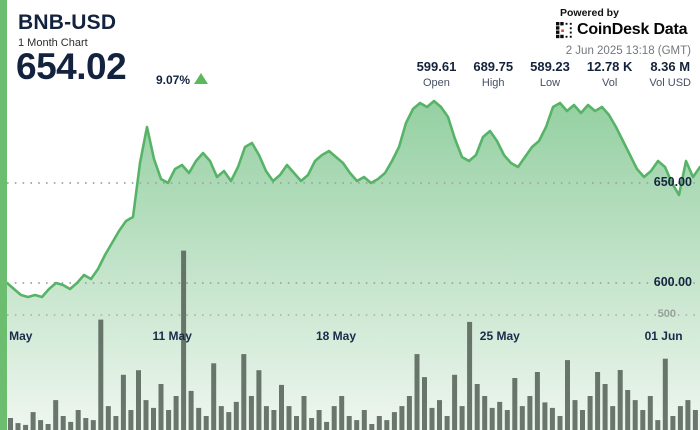  I want to click on symbol-title: BNB-USD, so click(67, 22).